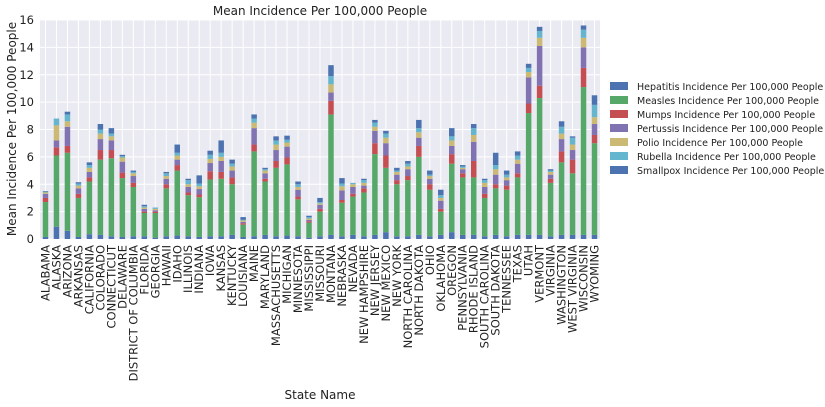 The image size is (825, 407). What do you see at coordinates (30, 184) in the screenshot?
I see `y-tick-label: 4` at bounding box center [30, 184].